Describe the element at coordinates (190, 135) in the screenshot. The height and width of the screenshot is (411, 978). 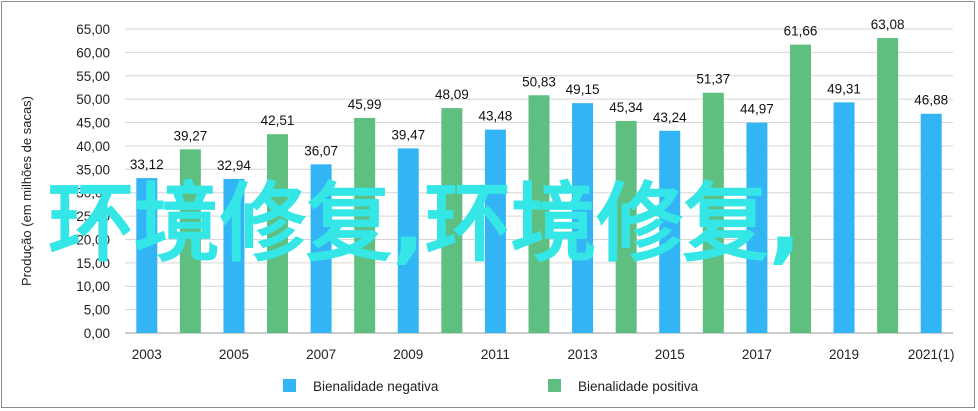
I see `bar-value-label: 39,27` at that location.